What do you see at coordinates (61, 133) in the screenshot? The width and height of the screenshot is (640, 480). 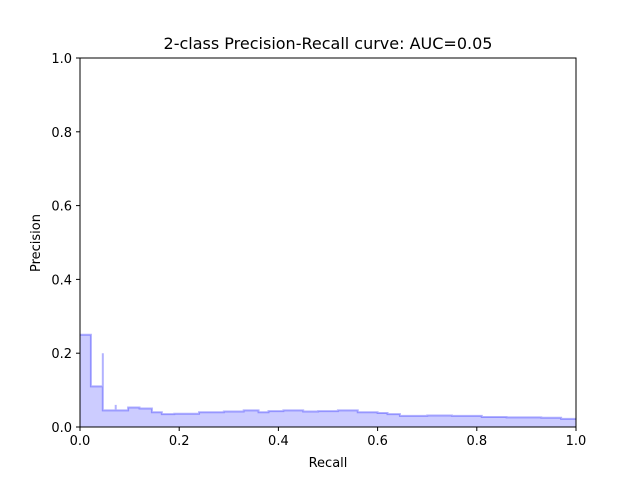 I see `y-tick-label: 0.8` at bounding box center [61, 133].